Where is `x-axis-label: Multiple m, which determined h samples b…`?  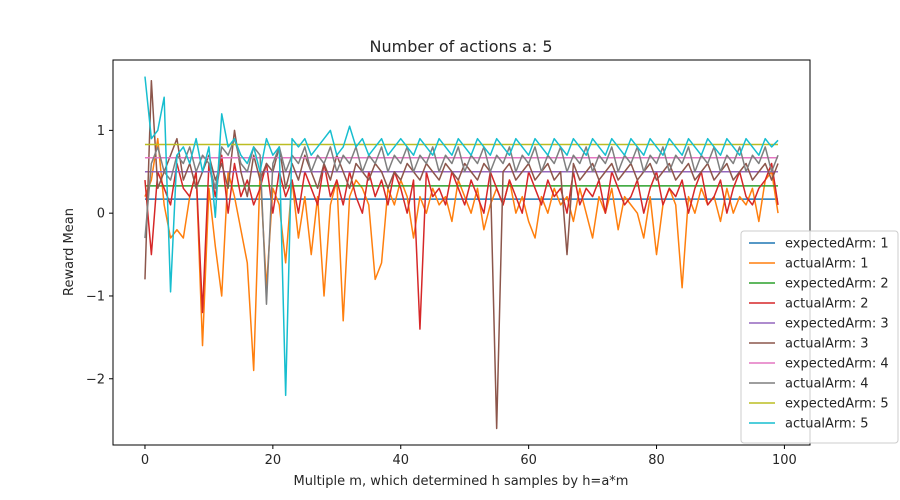 x-axis-label: Multiple m, which determined h samples b… is located at coordinates (461, 481).